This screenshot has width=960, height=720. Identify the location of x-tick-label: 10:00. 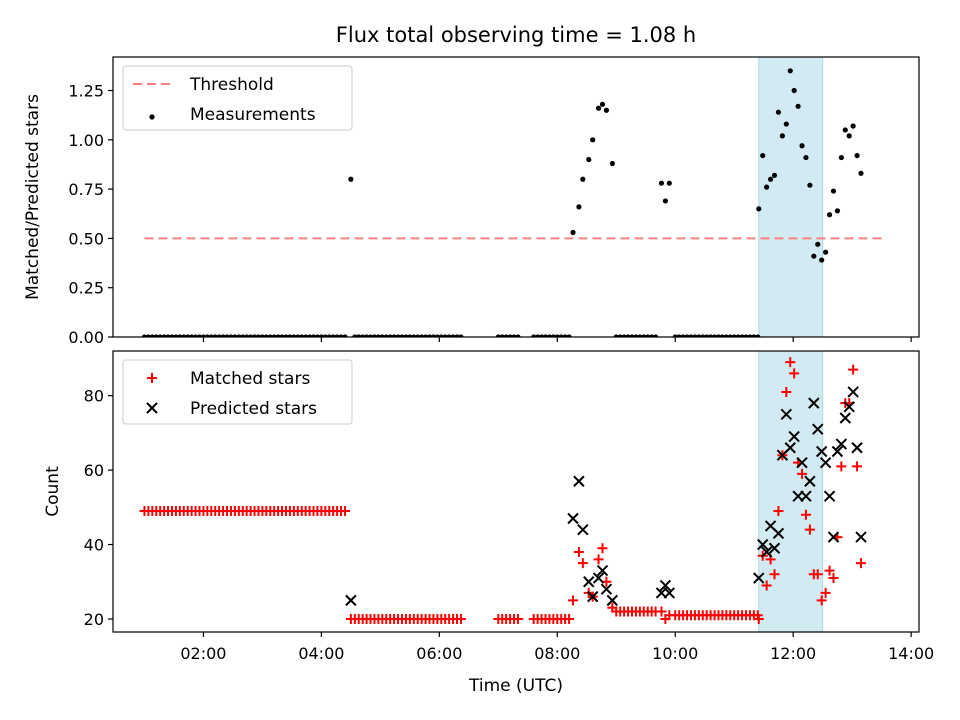
(675, 653).